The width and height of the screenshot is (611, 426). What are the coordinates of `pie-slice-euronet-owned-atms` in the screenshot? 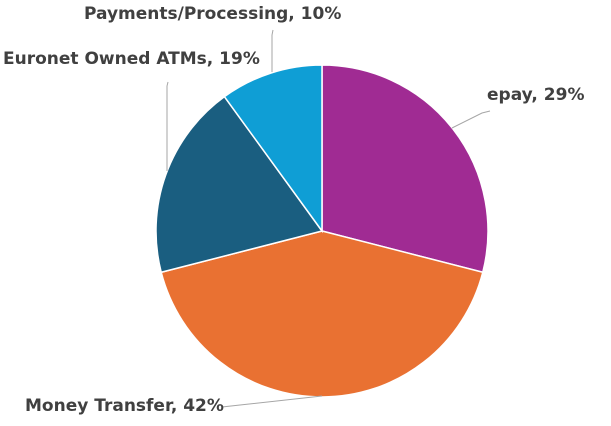 It's located at (239, 184).